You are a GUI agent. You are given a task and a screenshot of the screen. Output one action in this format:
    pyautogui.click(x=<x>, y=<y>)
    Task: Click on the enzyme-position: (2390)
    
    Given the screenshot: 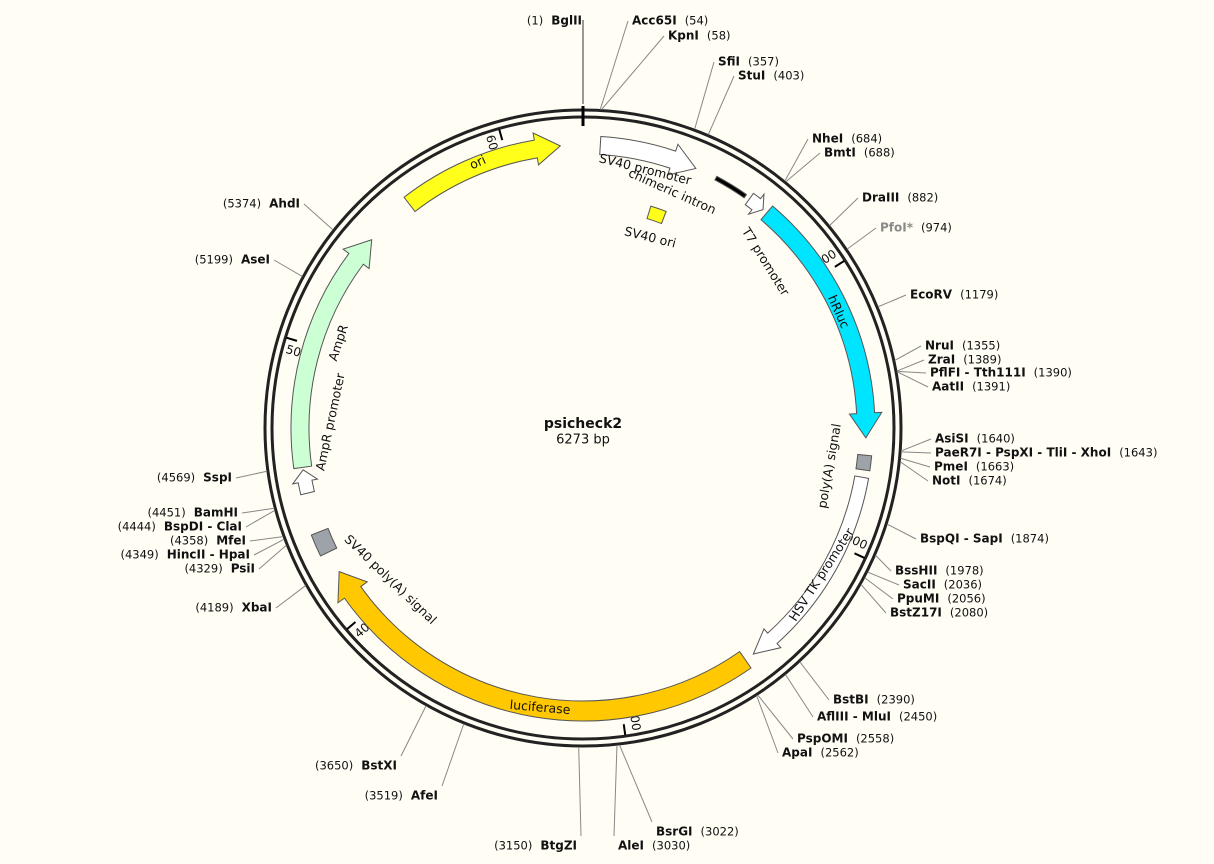 What is the action you would take?
    pyautogui.click(x=896, y=700)
    